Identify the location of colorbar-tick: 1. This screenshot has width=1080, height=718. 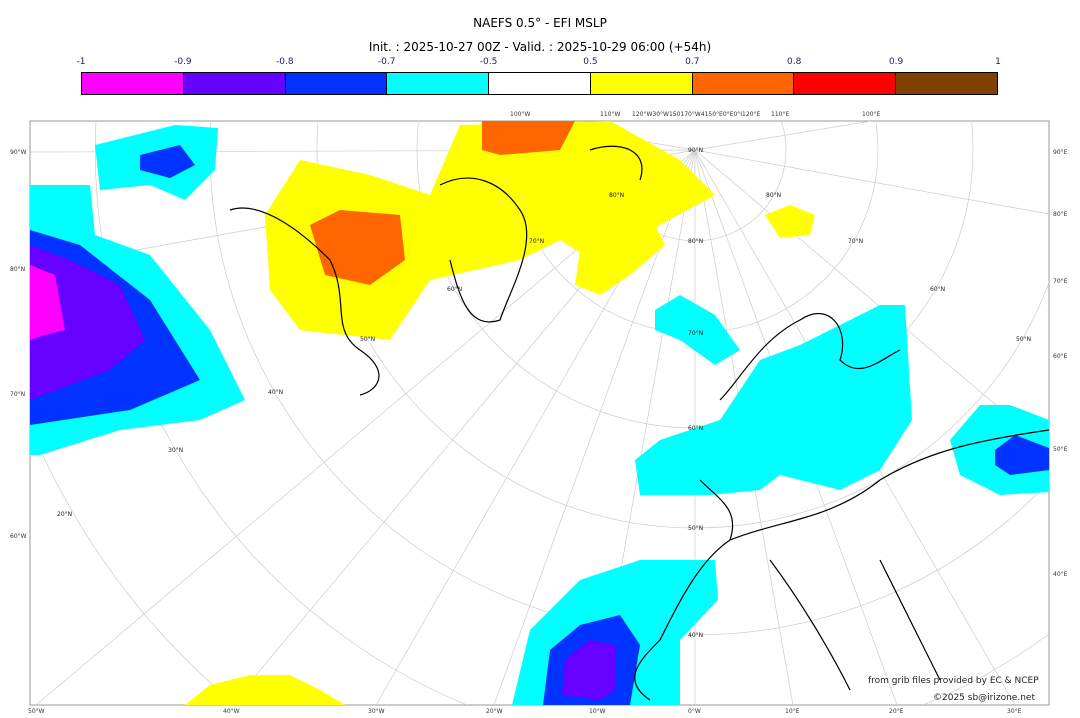
(998, 62).